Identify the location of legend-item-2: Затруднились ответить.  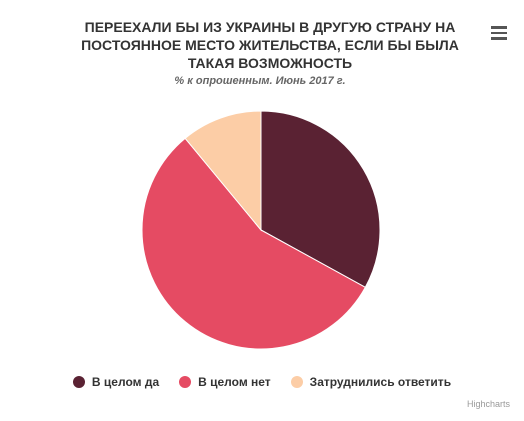
(371, 382).